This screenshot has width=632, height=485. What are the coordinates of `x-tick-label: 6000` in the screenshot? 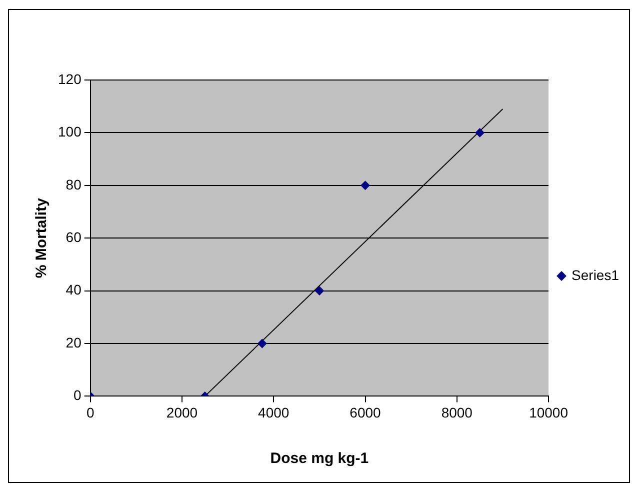 It's located at (366, 412).